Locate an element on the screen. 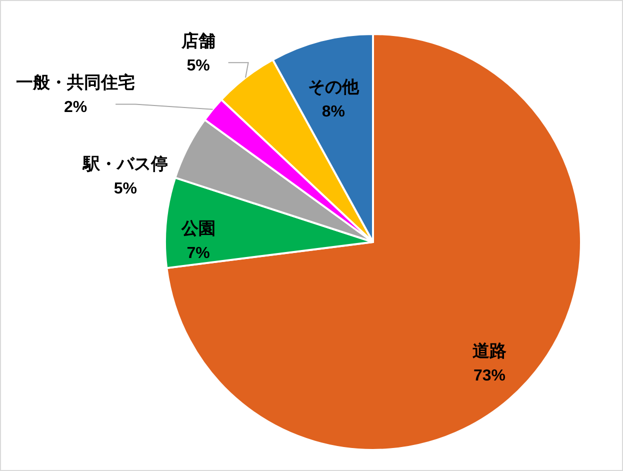  data-label: 7% is located at coordinates (198, 253).